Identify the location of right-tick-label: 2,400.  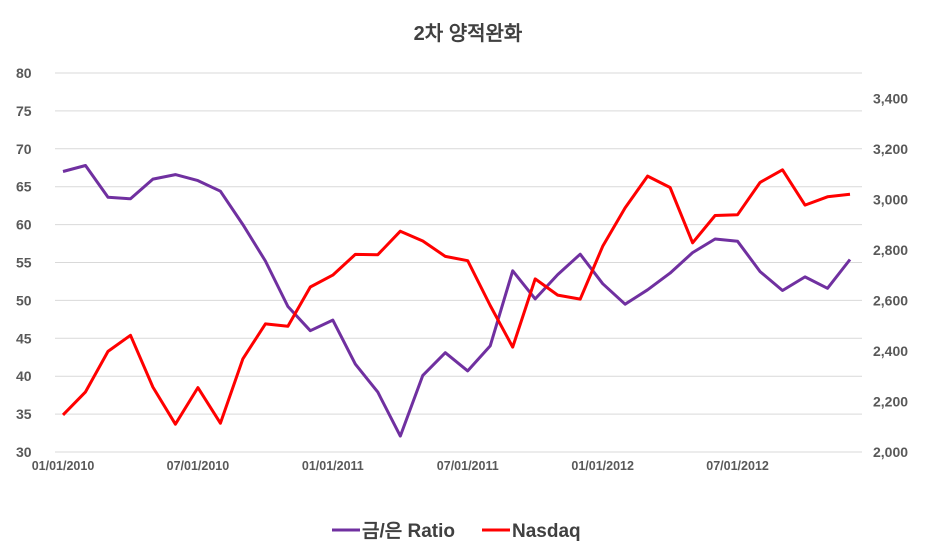
(890, 351).